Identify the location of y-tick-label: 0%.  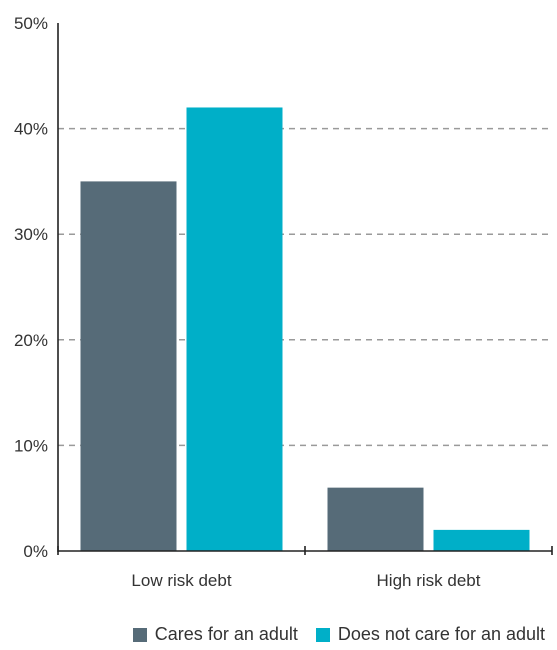
(35, 551).